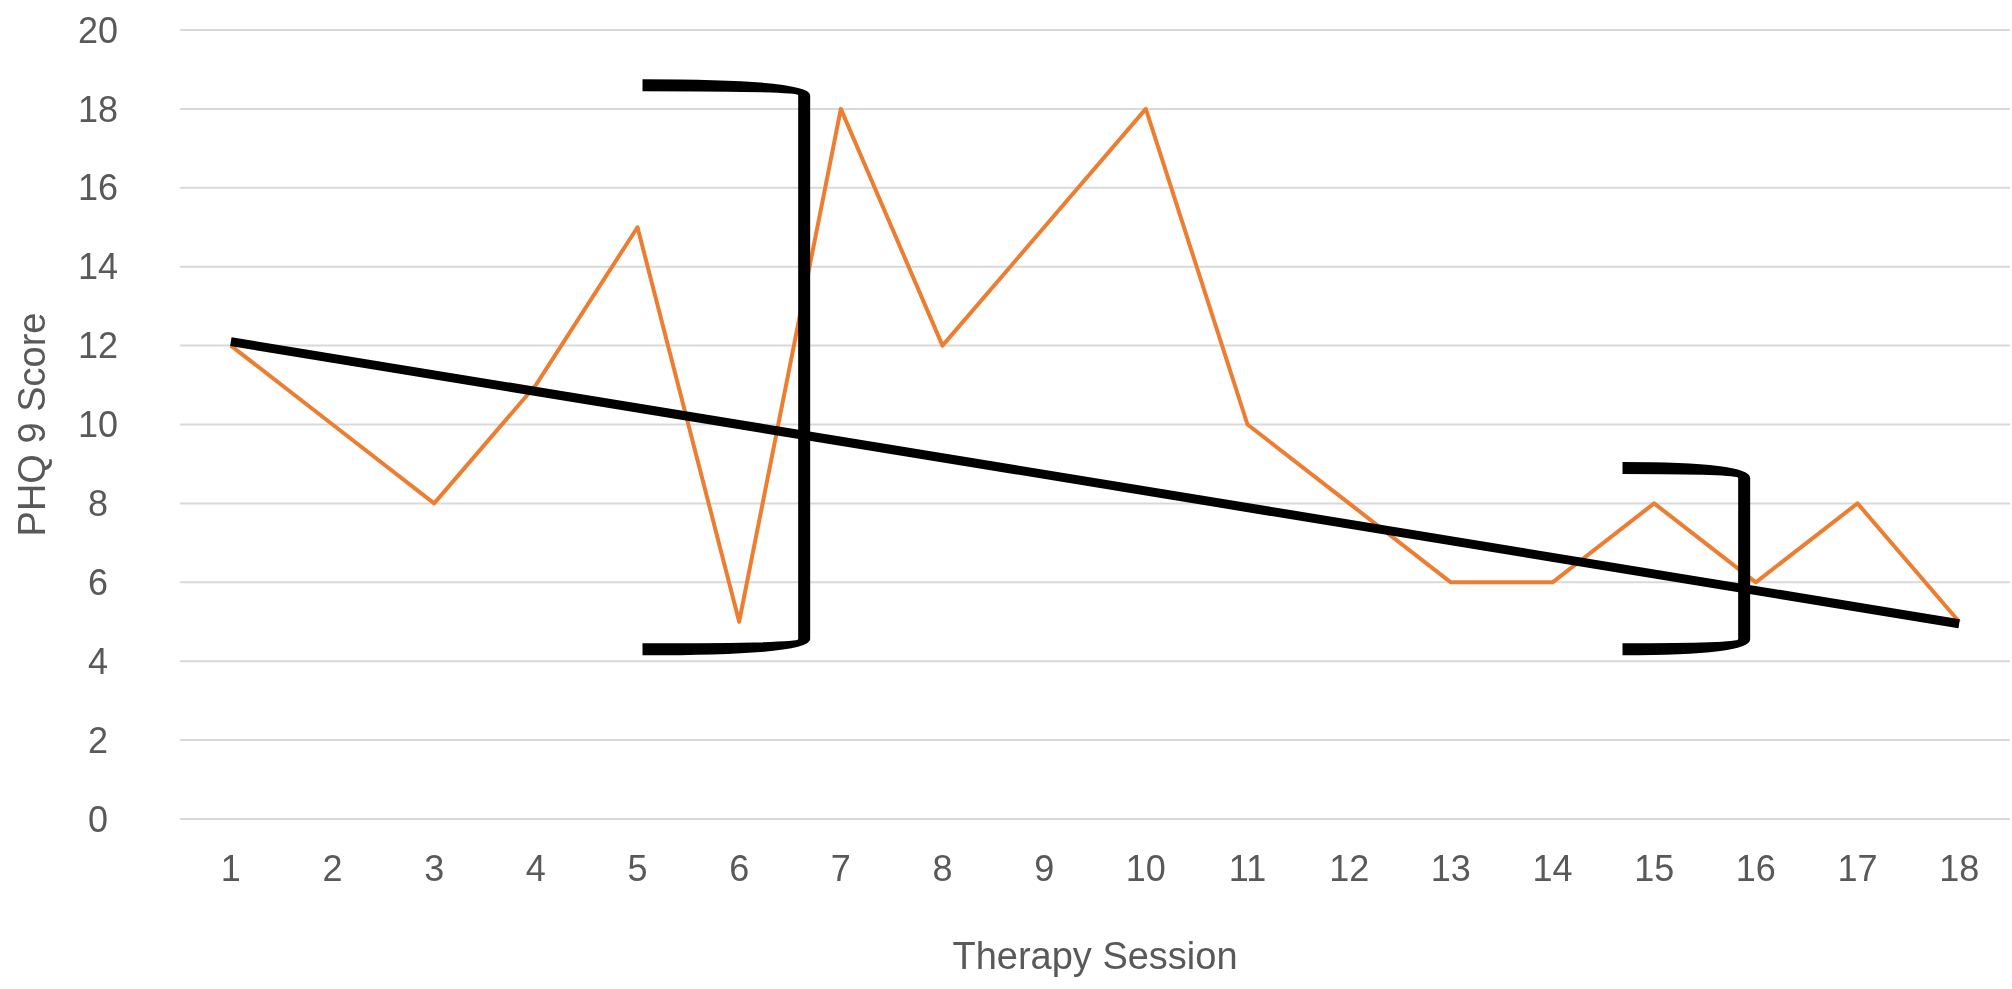  What do you see at coordinates (332, 868) in the screenshot?
I see `x-tick-label: 2` at bounding box center [332, 868].